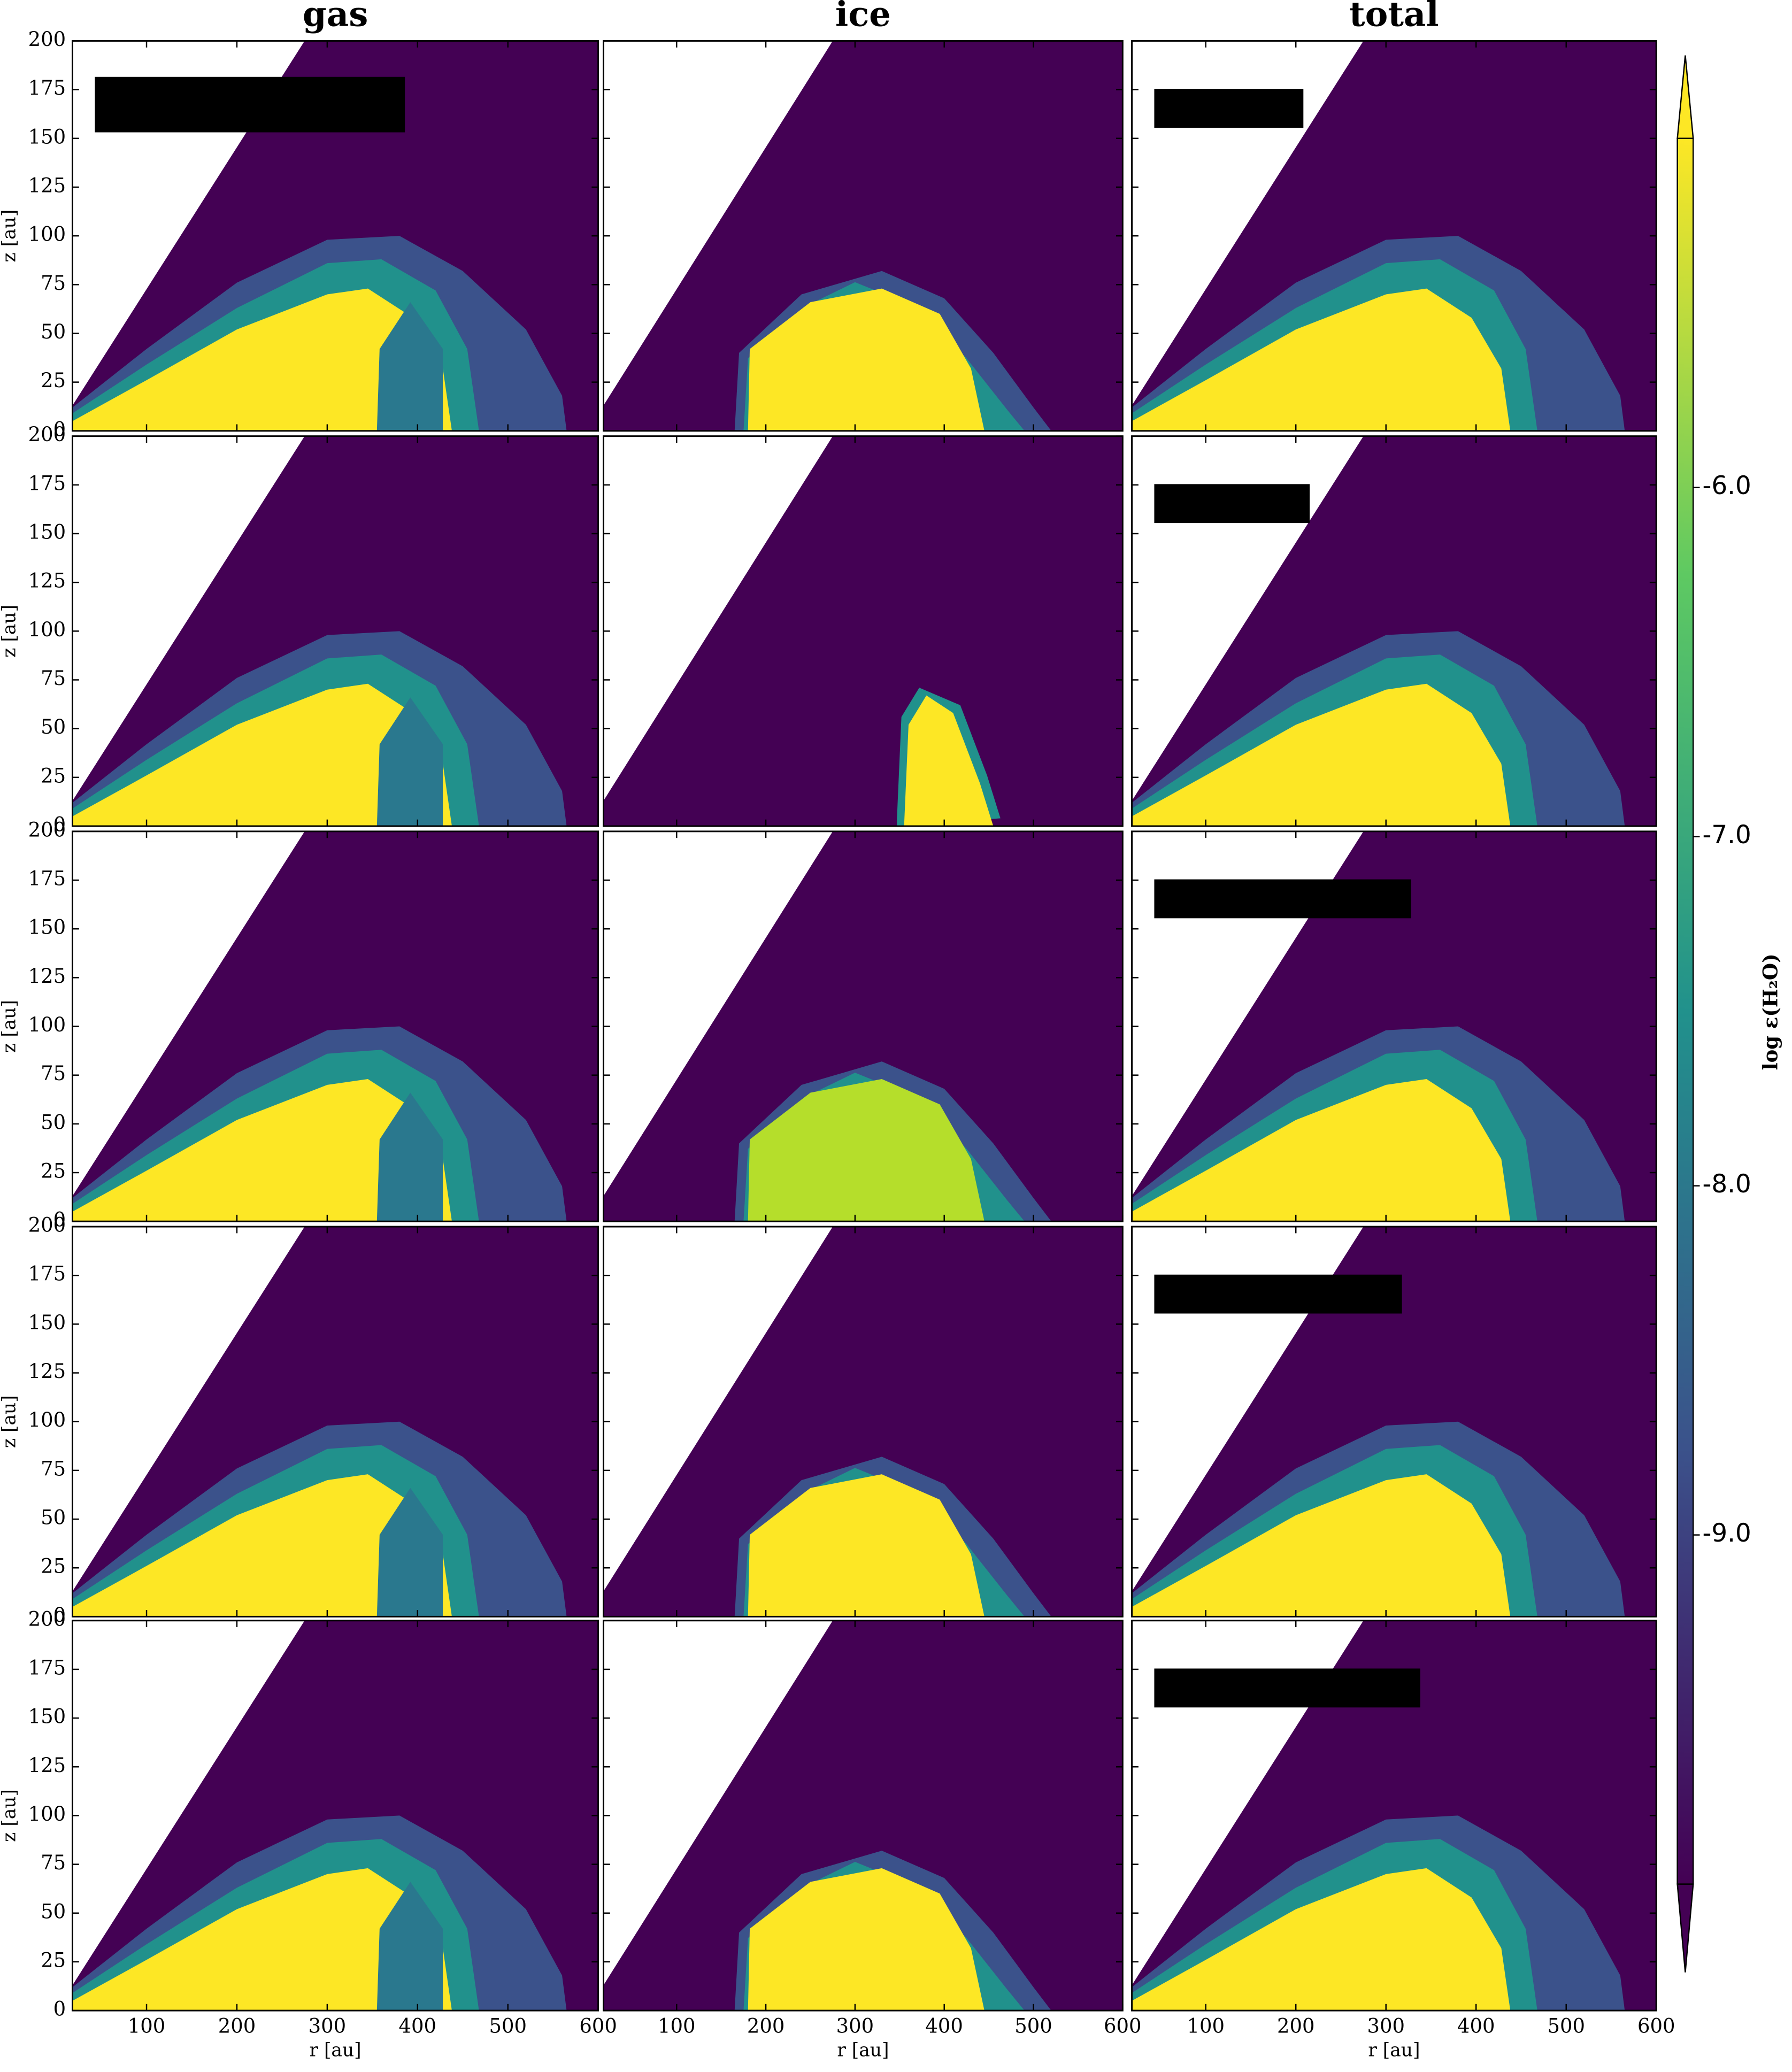 Image resolution: width=1792 pixels, height=2072 pixels. What do you see at coordinates (863, 17) in the screenshot?
I see `column-title: ice` at bounding box center [863, 17].